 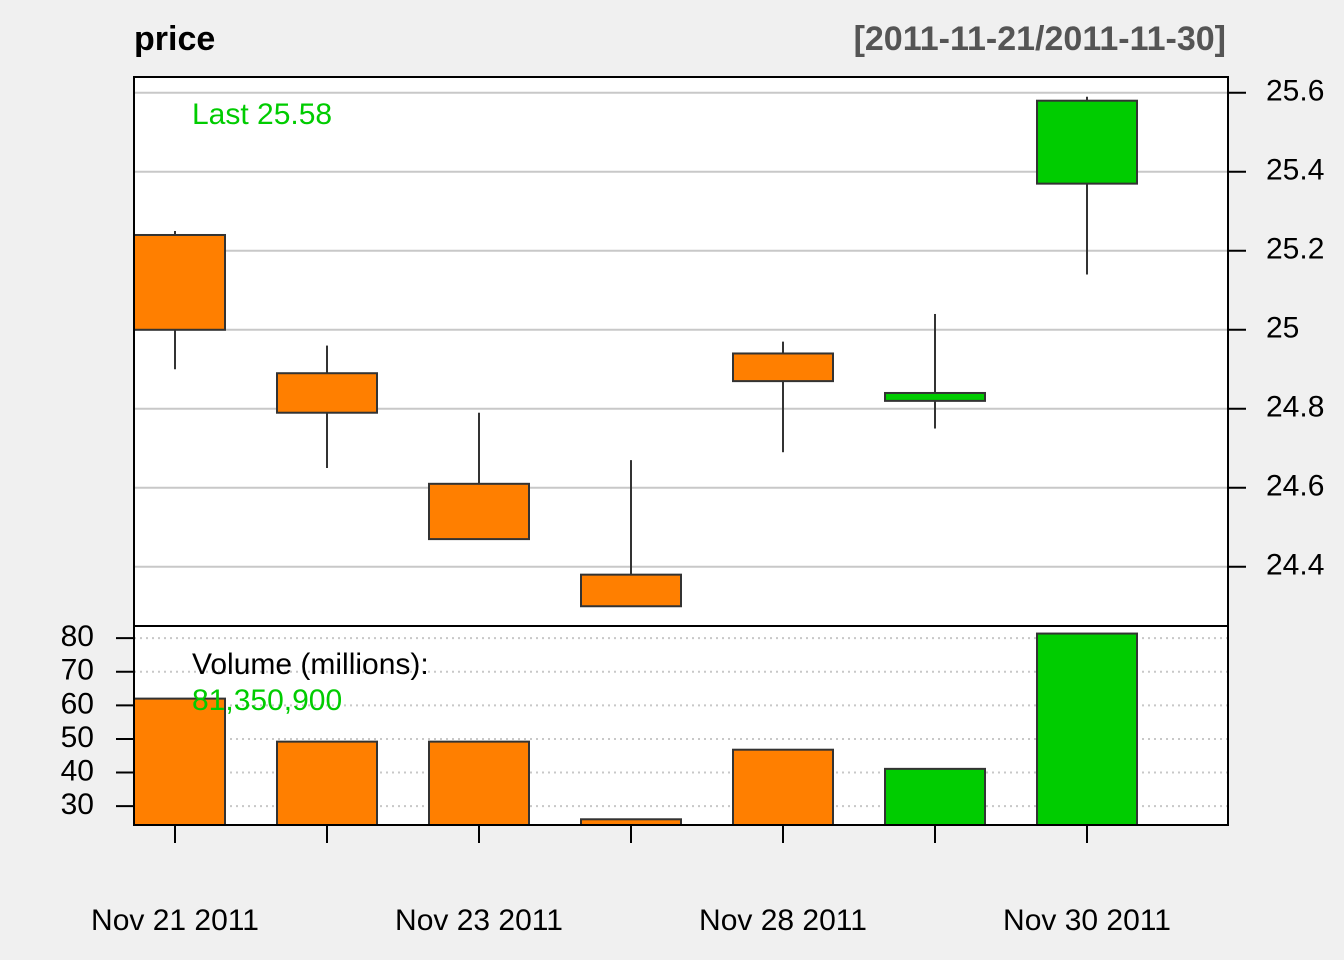 I want to click on y-tick-label: 24.4, so click(x=1295, y=565).